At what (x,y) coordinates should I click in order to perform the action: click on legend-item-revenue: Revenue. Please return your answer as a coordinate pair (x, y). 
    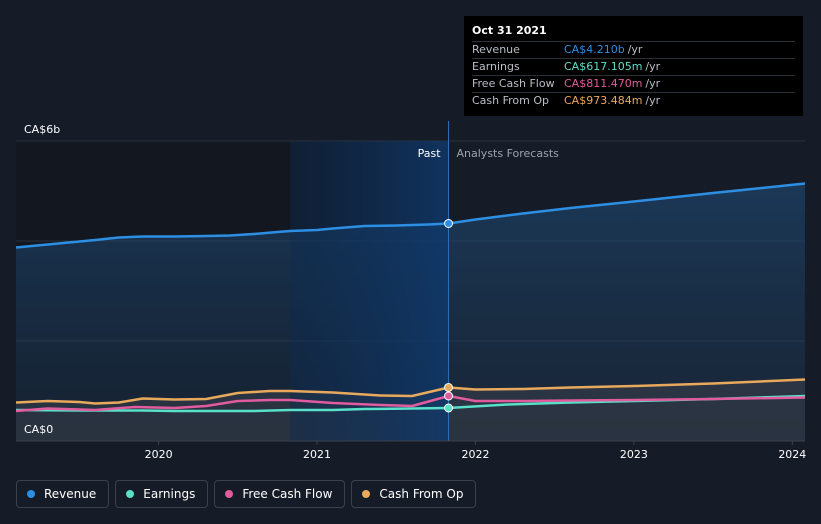
    Looking at the image, I should click on (63, 494).